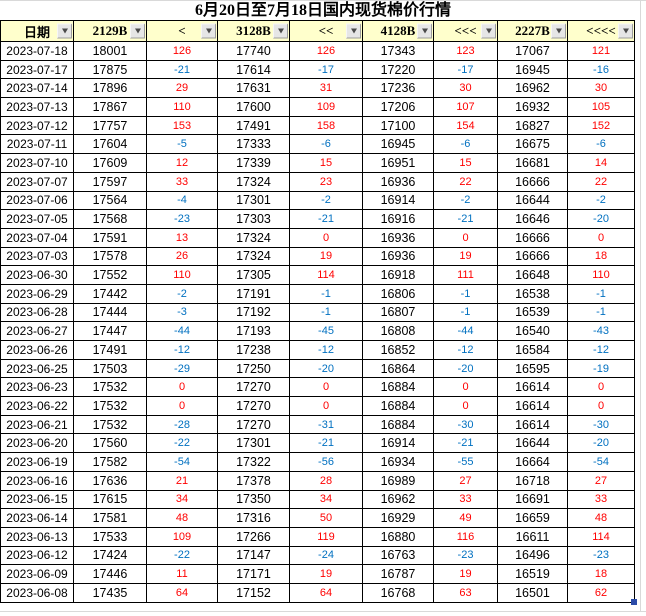  I want to click on price-cell: 16646, so click(532, 219).